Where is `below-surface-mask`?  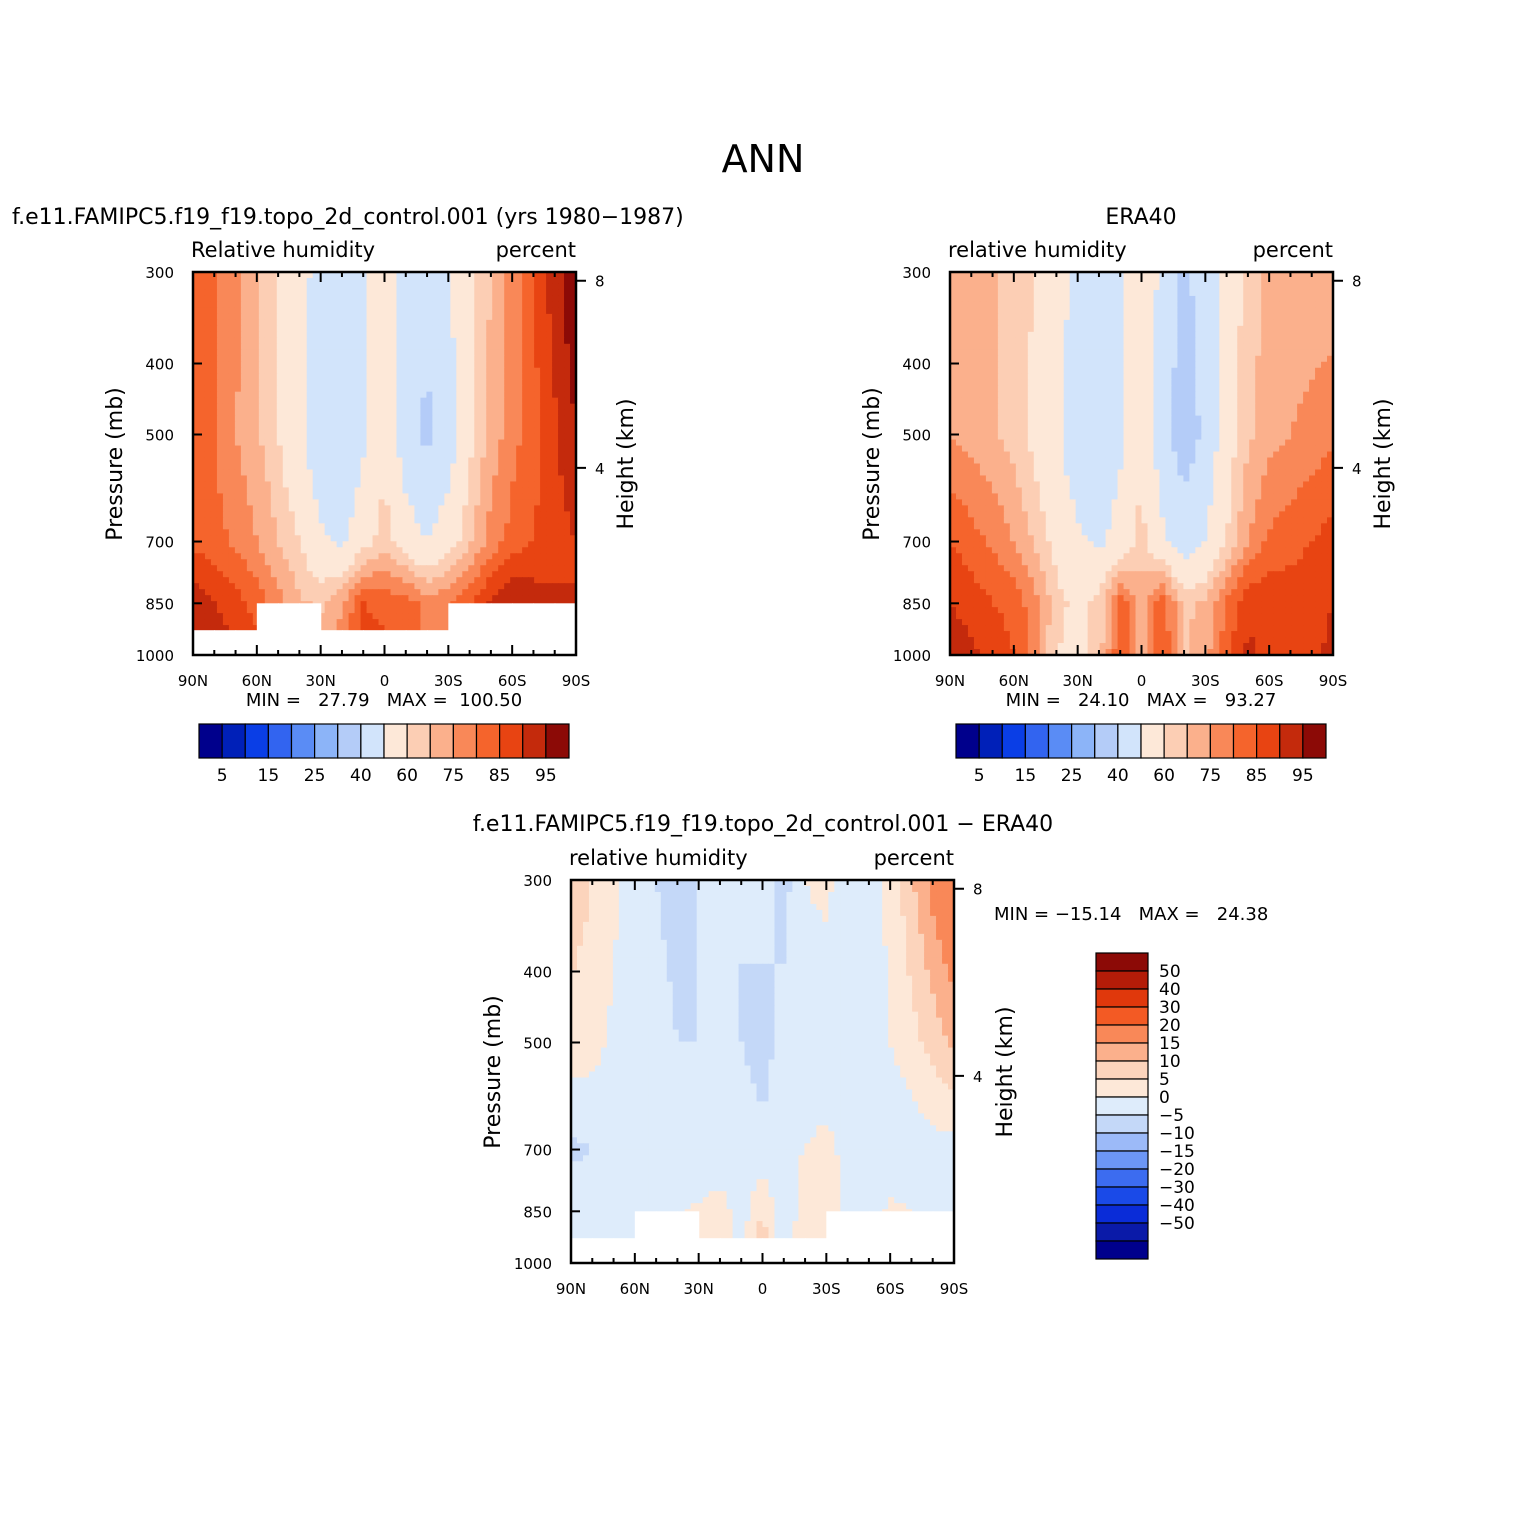
below-surface-mask is located at coordinates (310, 629).